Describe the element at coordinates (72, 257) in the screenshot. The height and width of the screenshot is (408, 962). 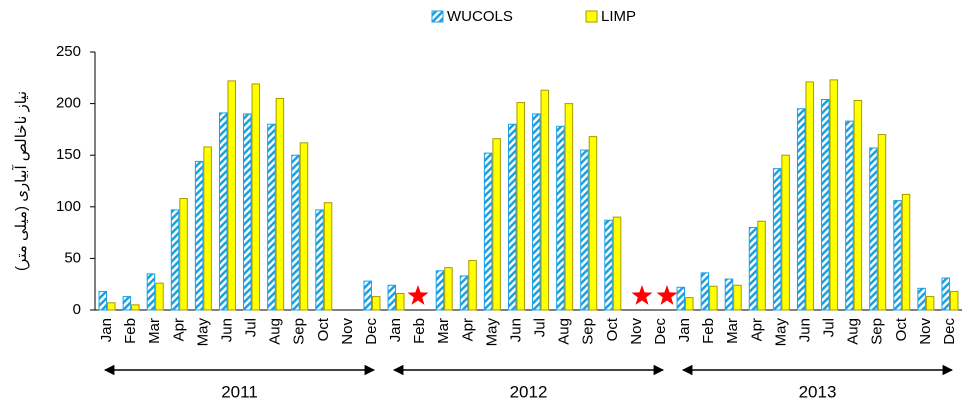
I see `y-tick-label: 50` at that location.